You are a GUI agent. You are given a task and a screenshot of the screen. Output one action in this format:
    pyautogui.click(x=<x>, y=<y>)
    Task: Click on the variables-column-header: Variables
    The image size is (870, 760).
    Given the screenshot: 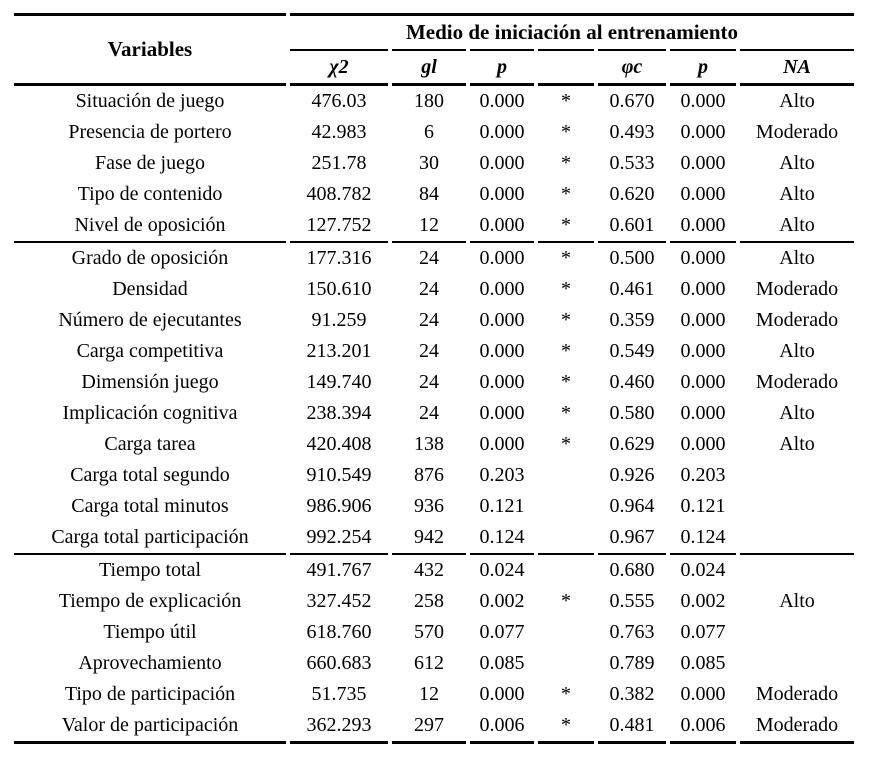 What is the action you would take?
    pyautogui.click(x=150, y=49)
    